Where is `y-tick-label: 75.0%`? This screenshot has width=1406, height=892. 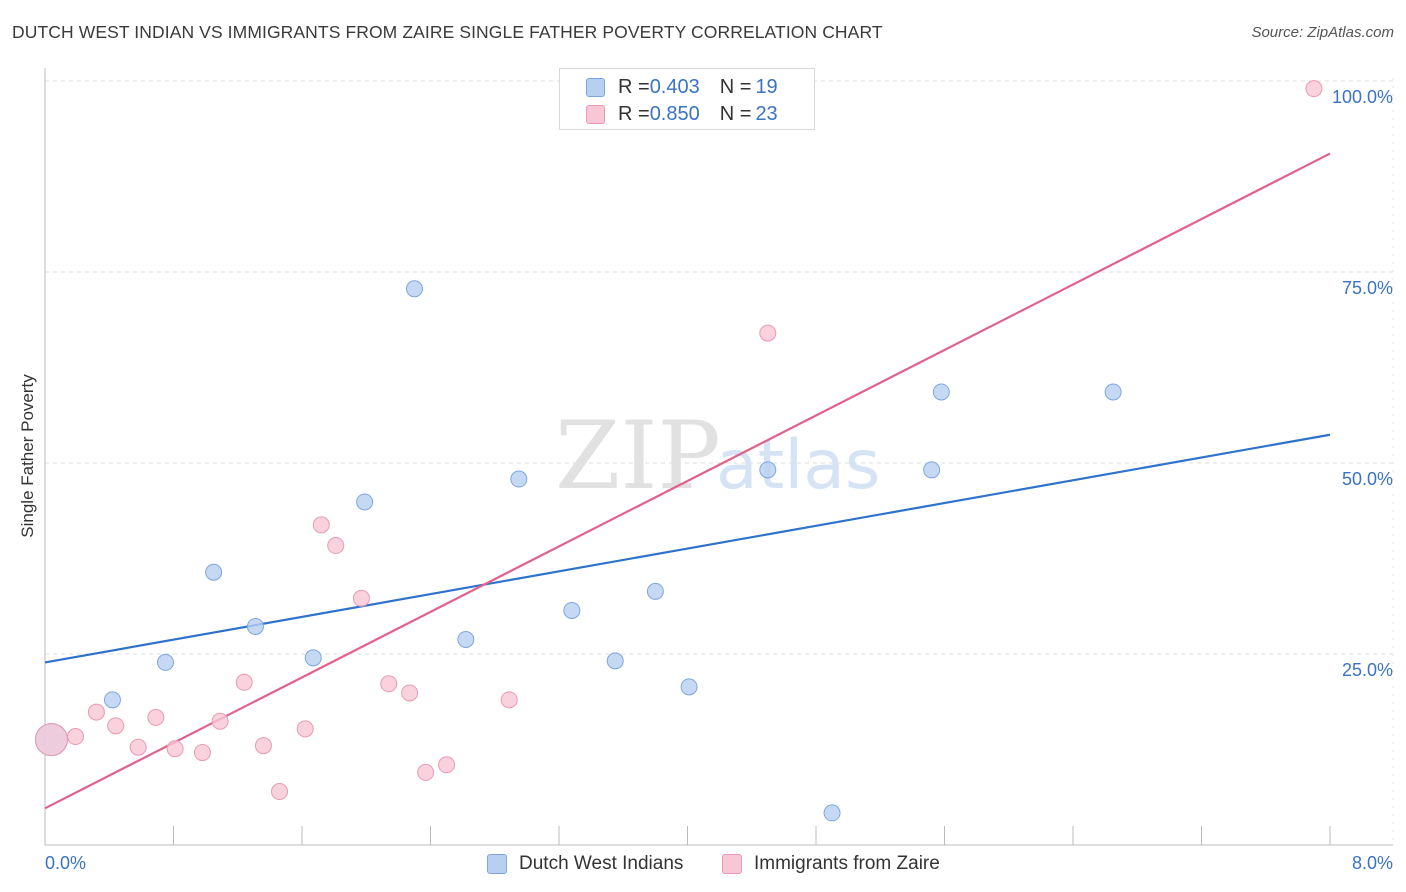 y-tick-label: 75.0% is located at coordinates (1367, 288).